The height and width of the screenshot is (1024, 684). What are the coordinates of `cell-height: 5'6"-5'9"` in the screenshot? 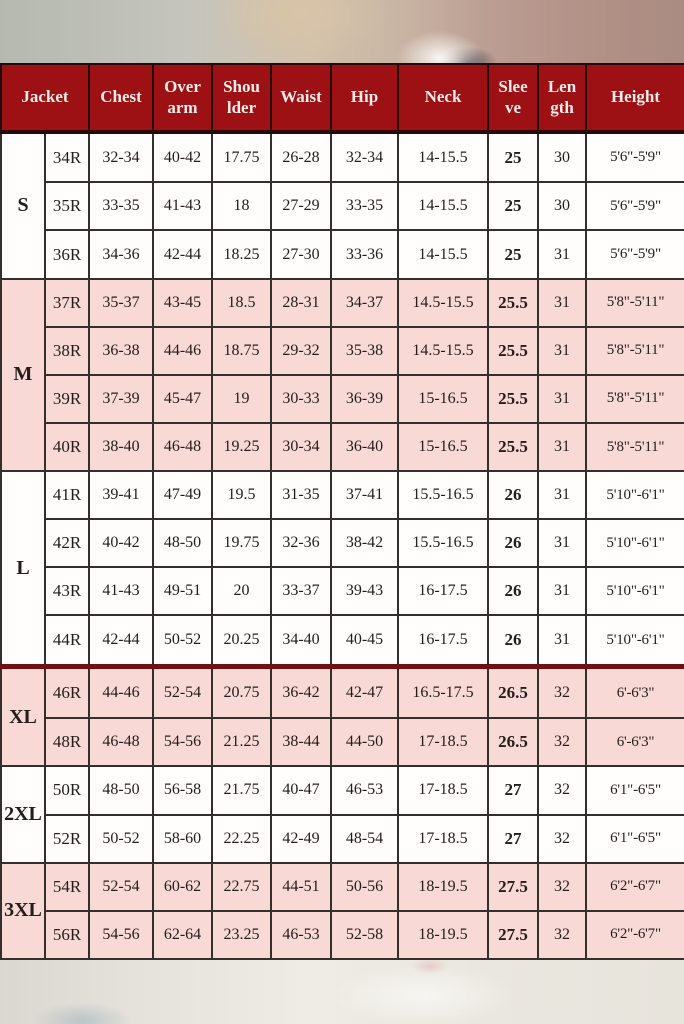 It's located at (634, 157).